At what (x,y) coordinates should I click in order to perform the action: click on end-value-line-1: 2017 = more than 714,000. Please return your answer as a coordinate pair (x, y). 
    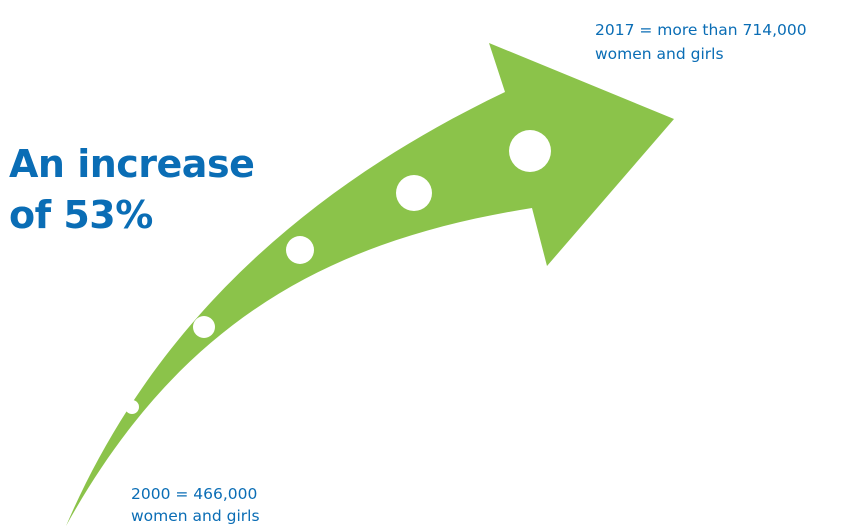
    Looking at the image, I should click on (701, 30).